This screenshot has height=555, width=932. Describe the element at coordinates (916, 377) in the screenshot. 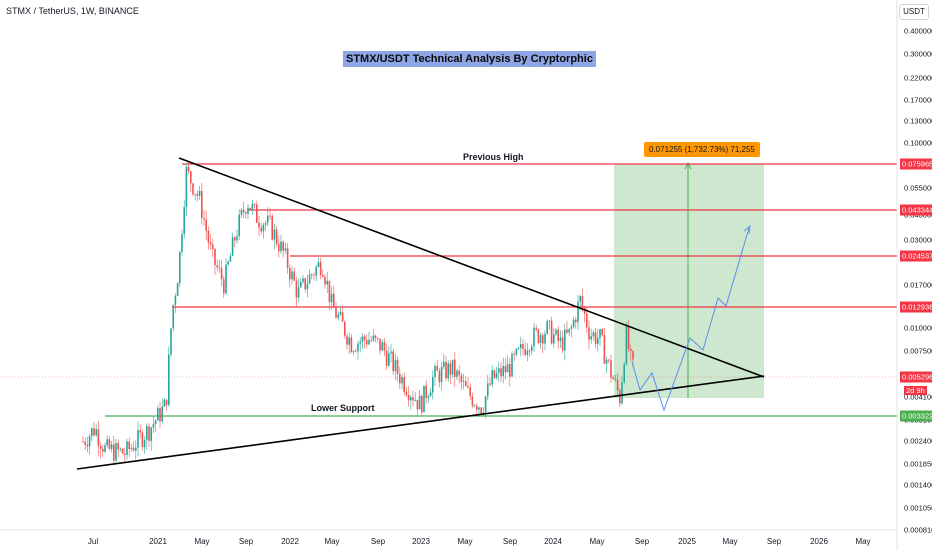

I see `price-label: 0.005296` at that location.